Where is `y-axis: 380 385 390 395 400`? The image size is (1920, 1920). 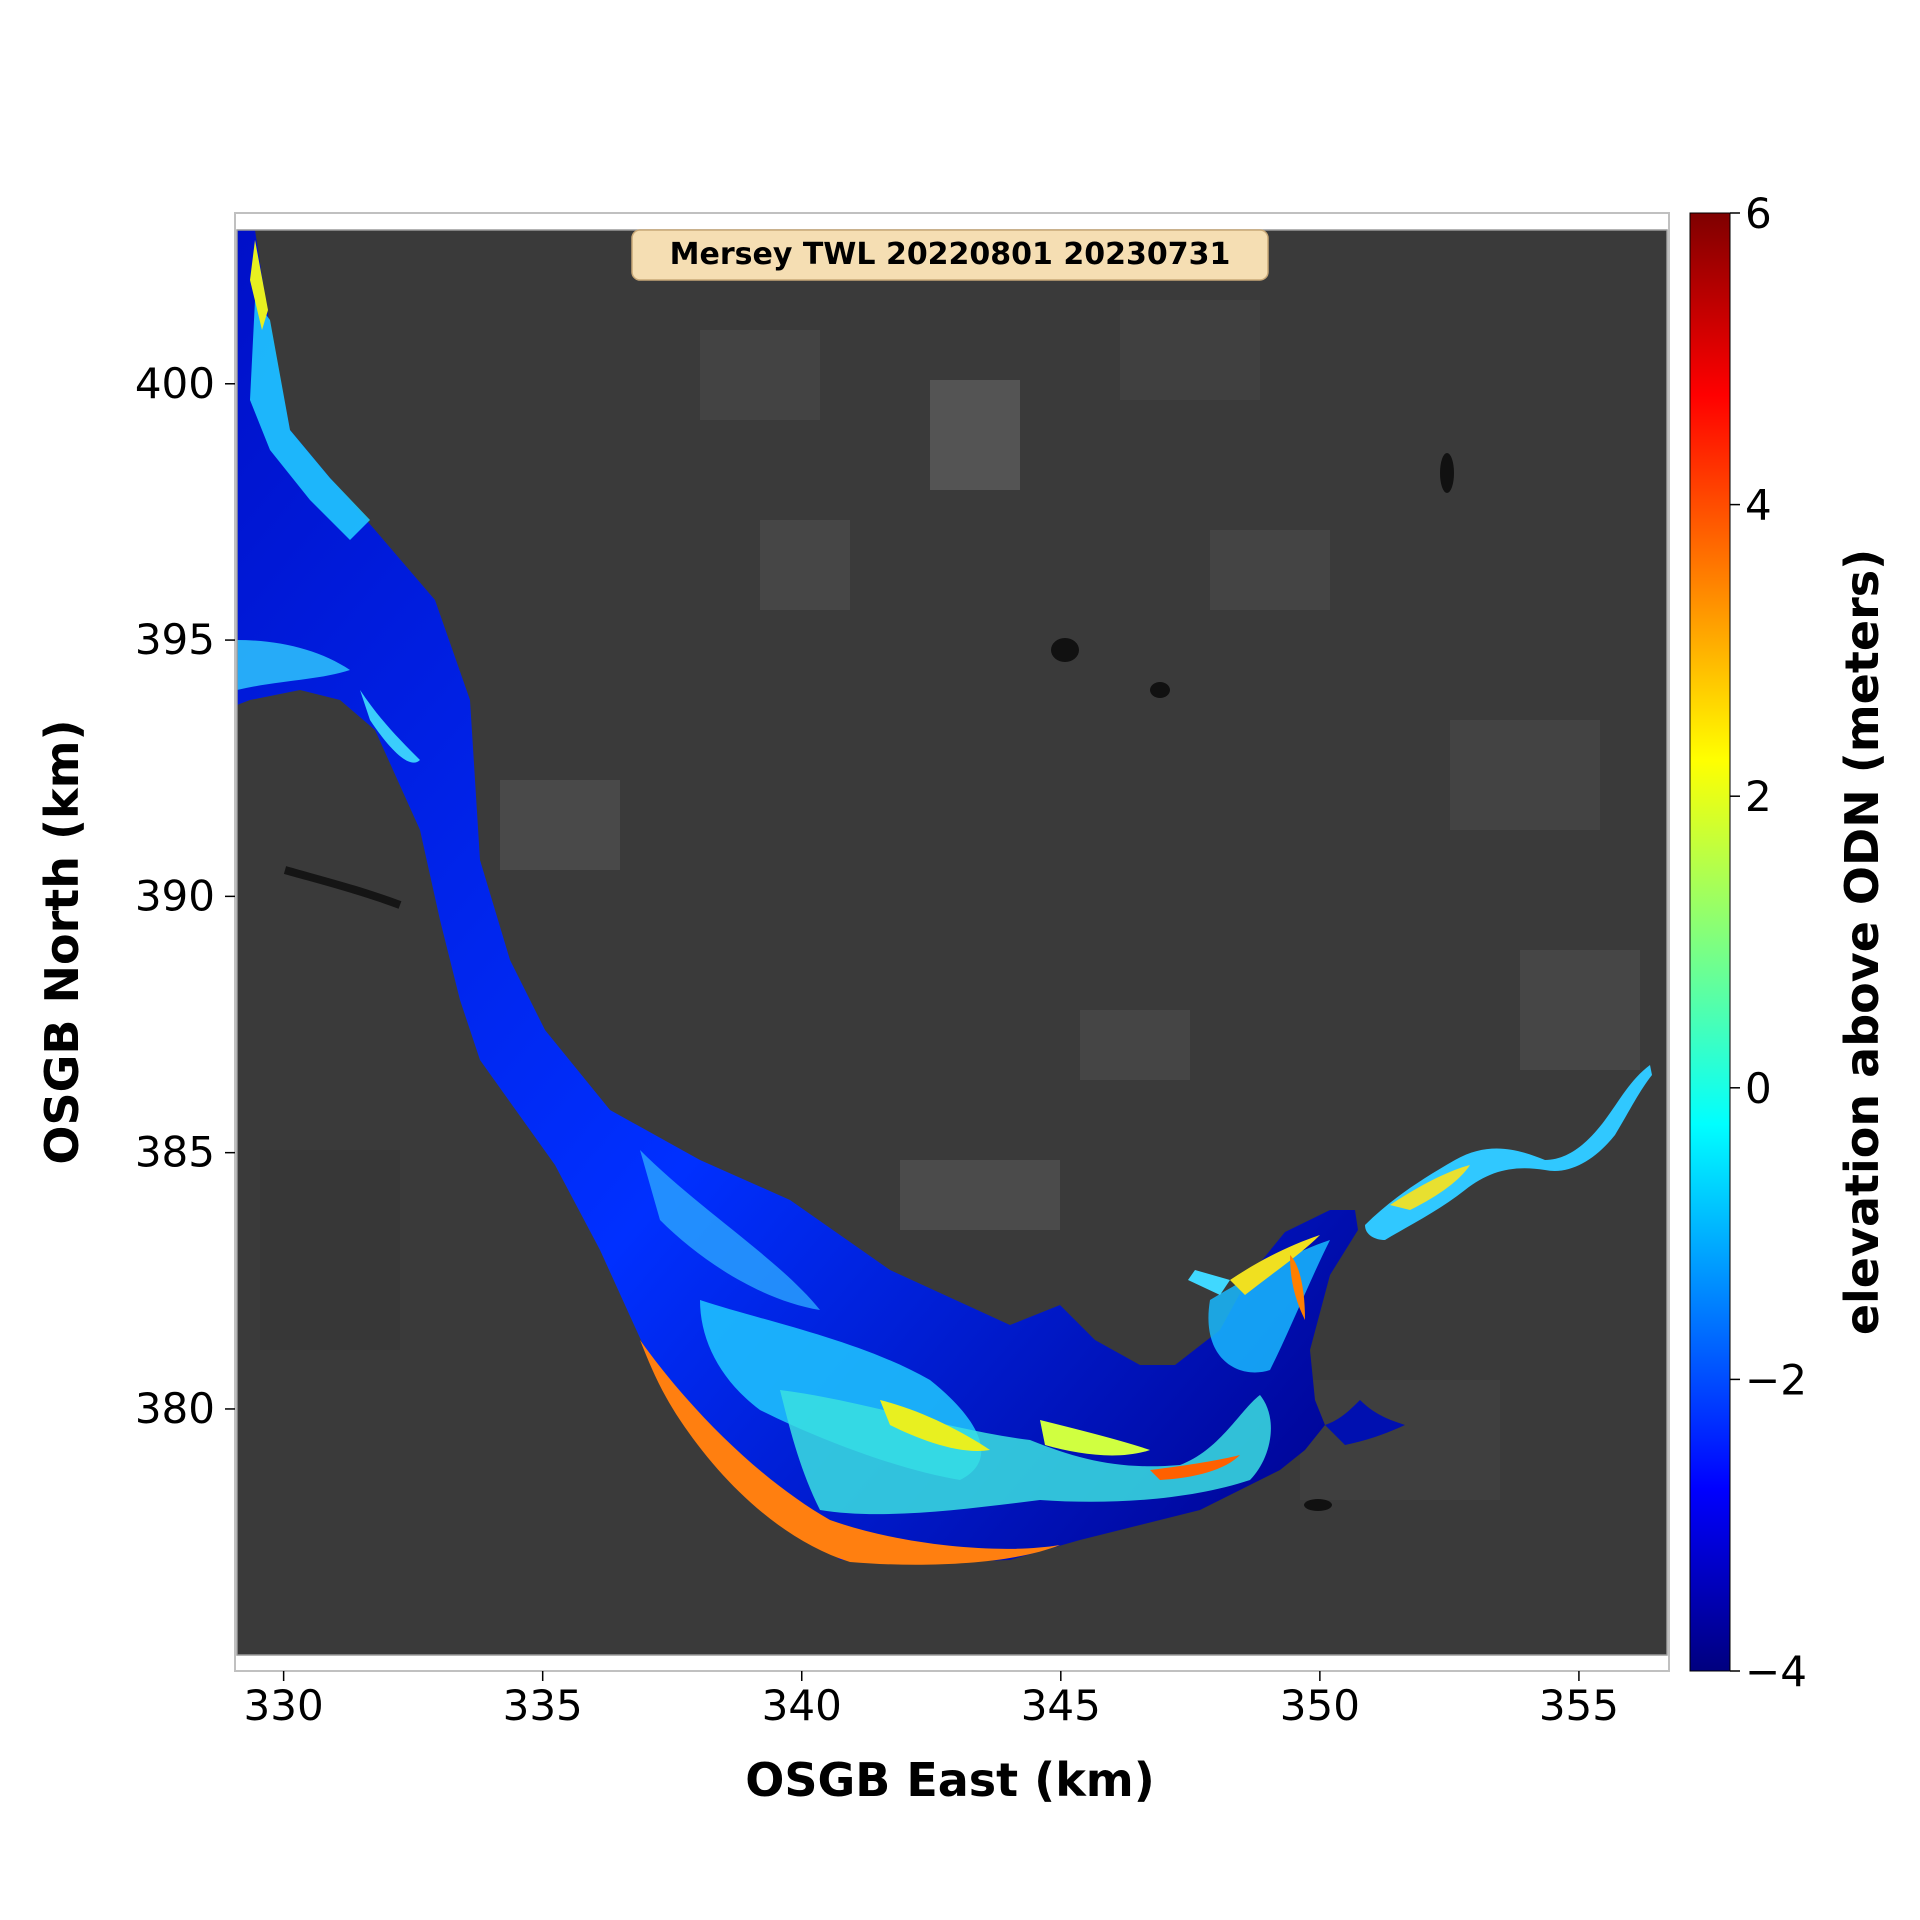 y-axis: 380 385 390 395 400 is located at coordinates (185, 896).